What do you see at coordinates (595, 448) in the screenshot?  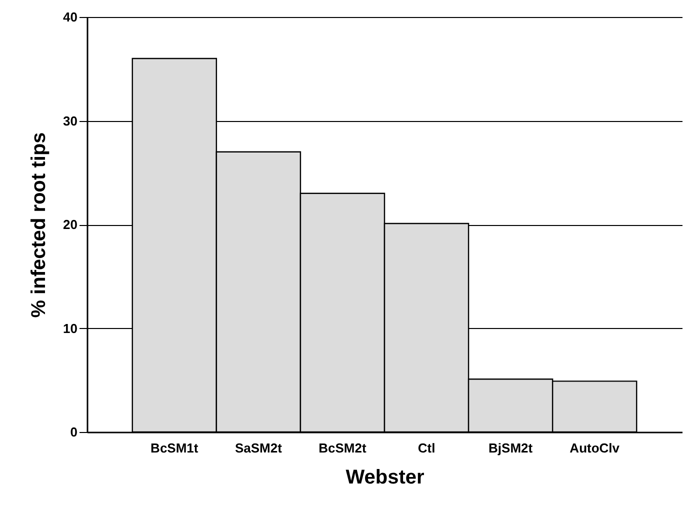 I see `x-tick-label: AutoClv` at bounding box center [595, 448].